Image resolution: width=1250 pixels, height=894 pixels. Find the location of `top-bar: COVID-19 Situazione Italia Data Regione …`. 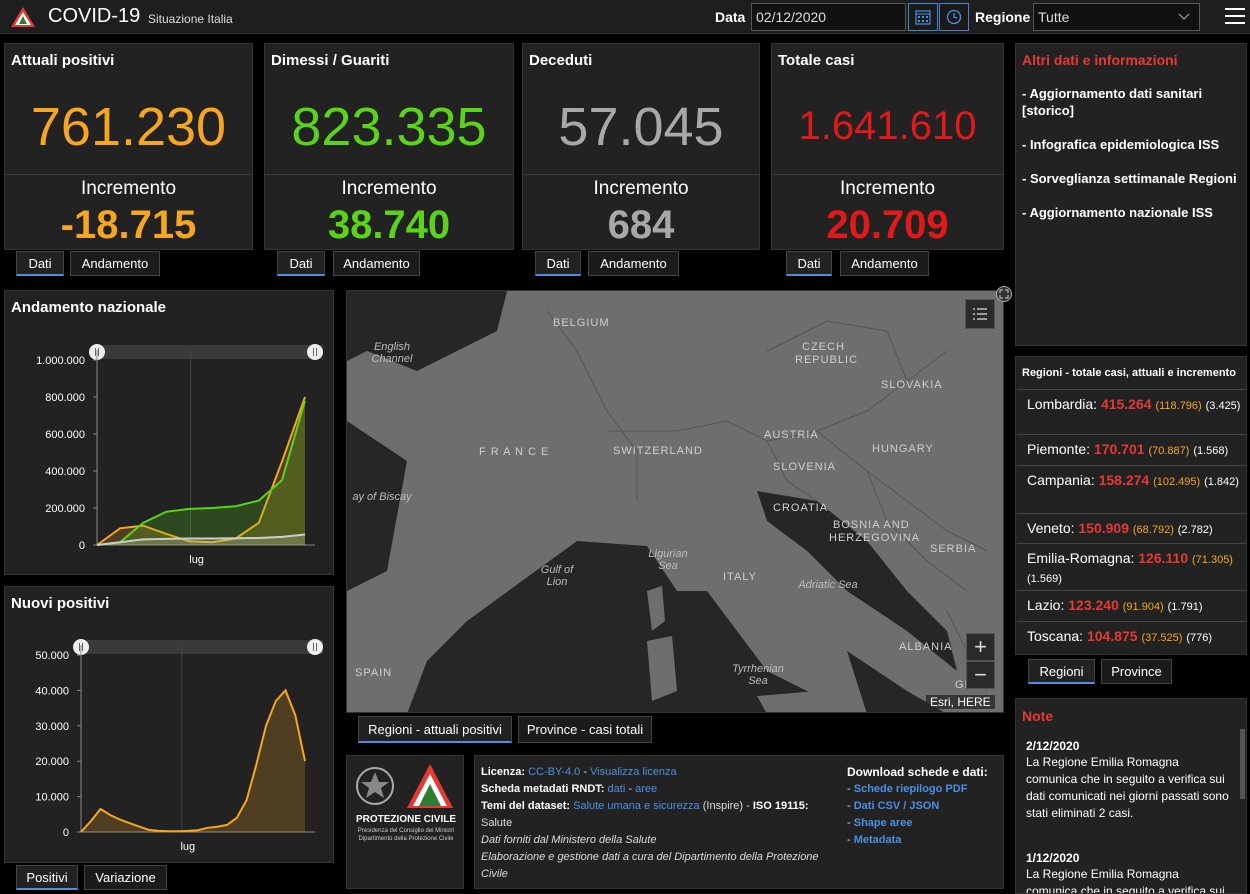

top-bar: COVID-19 Situazione Italia Data Regione … is located at coordinates (625, 17).